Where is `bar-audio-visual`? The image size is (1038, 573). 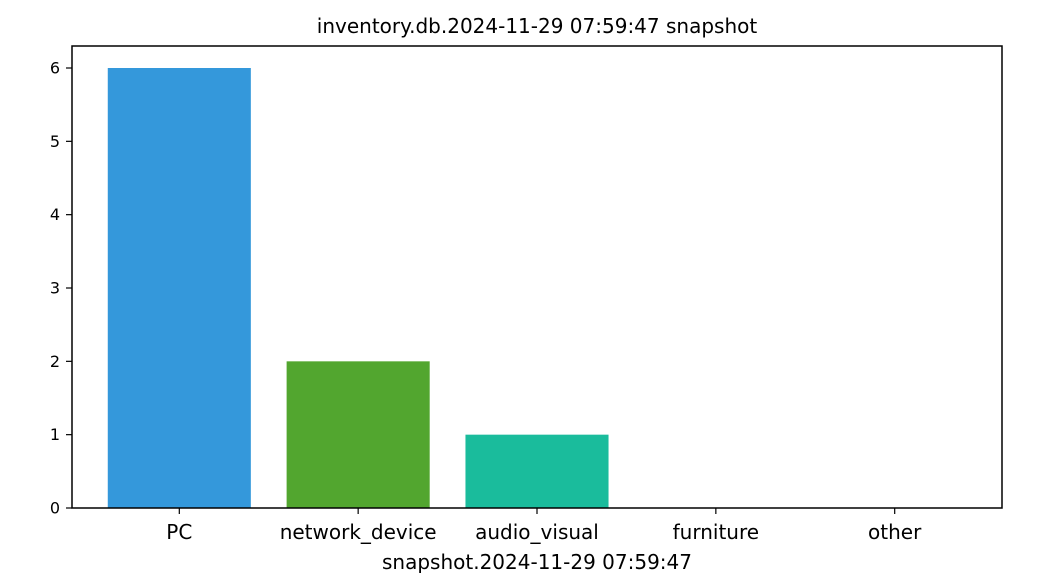 bar-audio-visual is located at coordinates (537, 471).